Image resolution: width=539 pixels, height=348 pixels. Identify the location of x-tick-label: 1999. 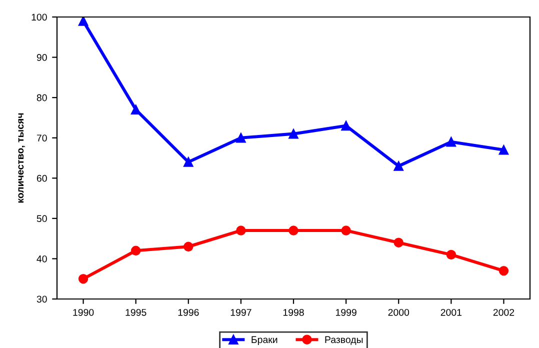
(346, 312).